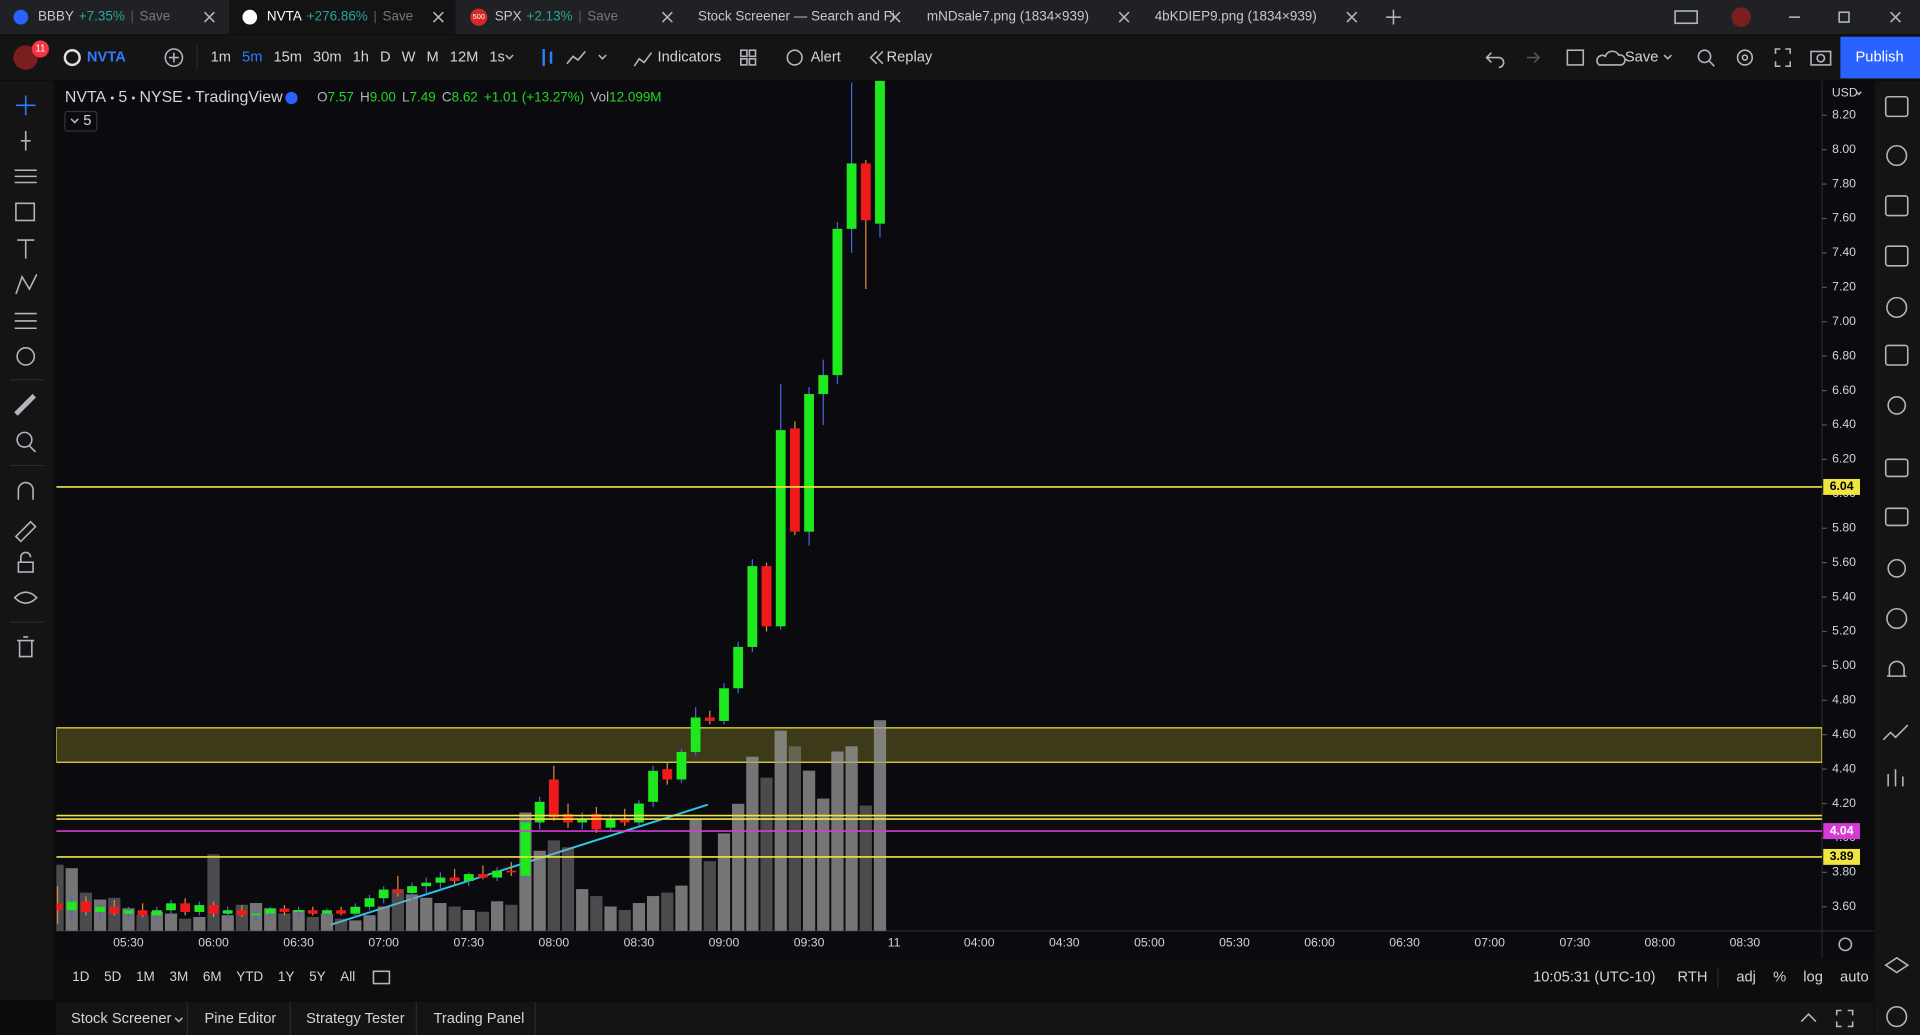  Describe the element at coordinates (409, 57) in the screenshot. I see `interval-button: W` at that location.